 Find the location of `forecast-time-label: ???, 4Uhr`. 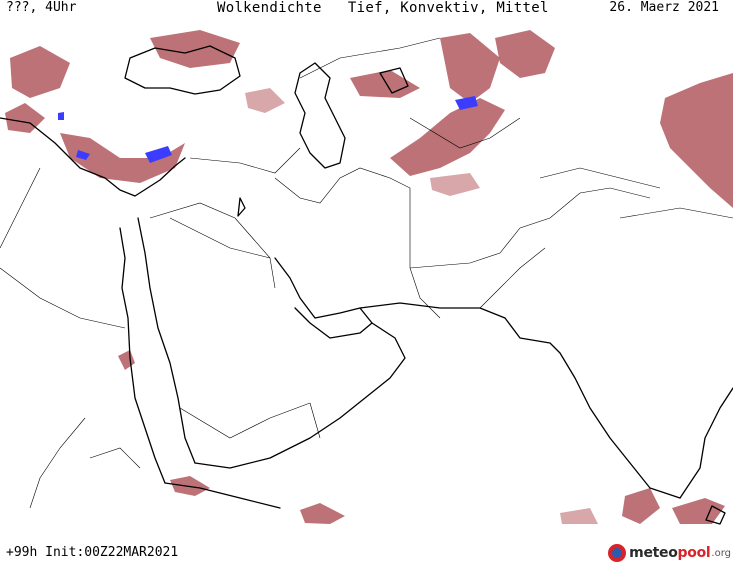

forecast-time-label: ???, 4Uhr is located at coordinates (41, 7).